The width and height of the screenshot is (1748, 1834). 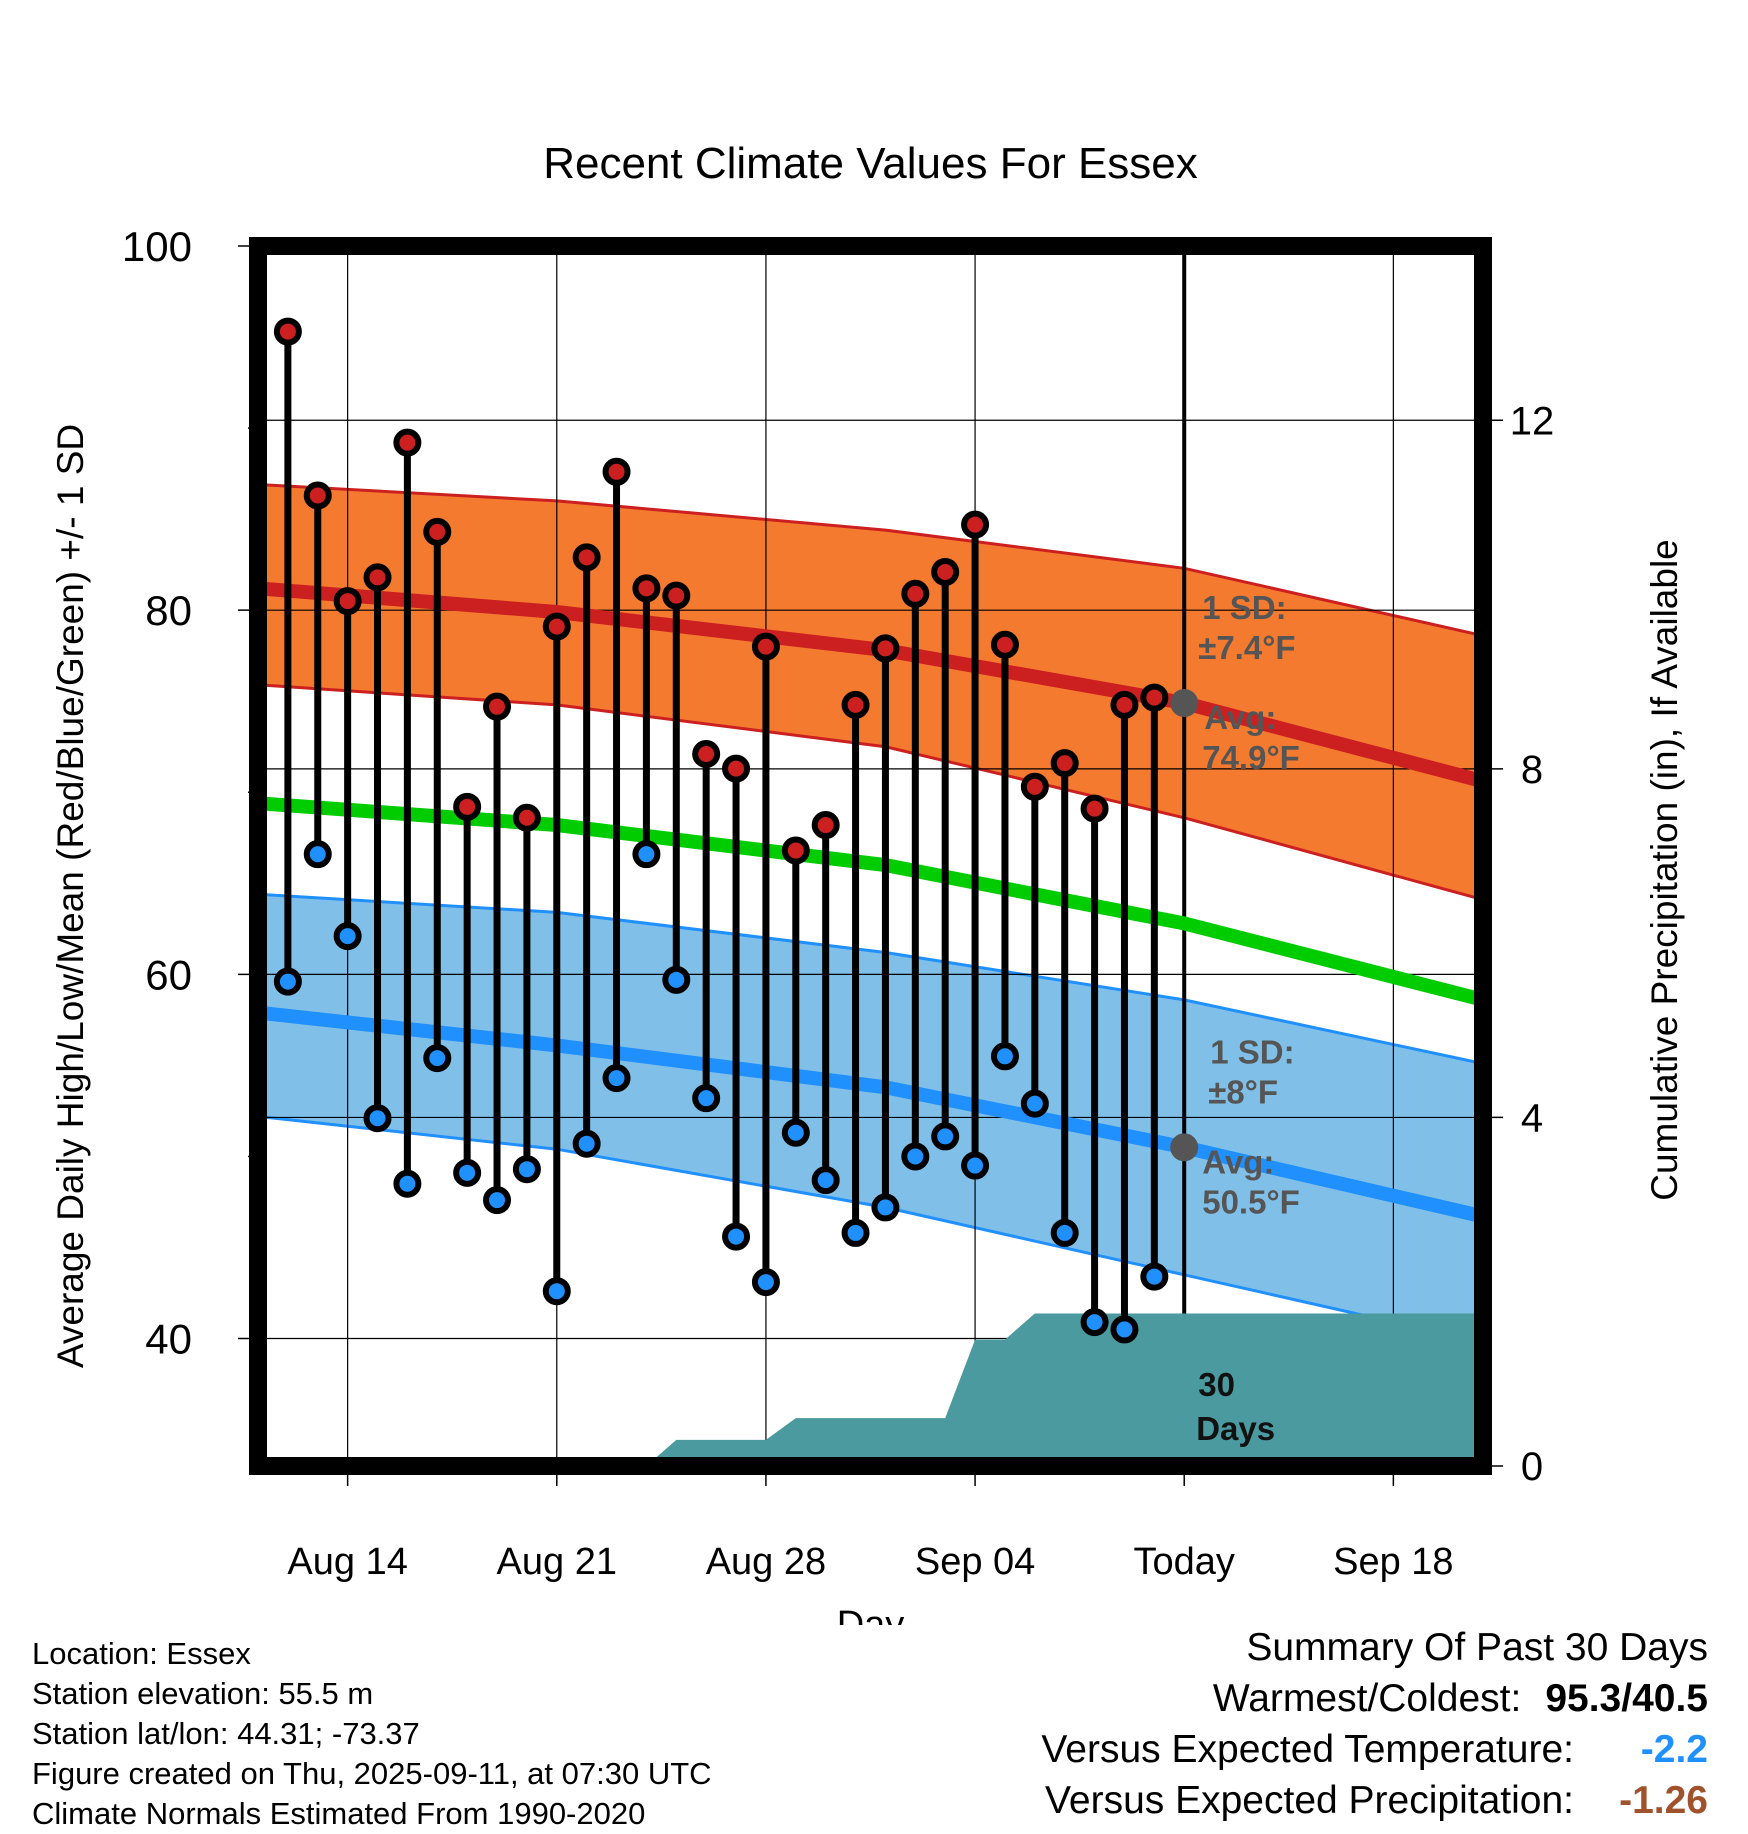 What do you see at coordinates (870, 1389) in the screenshot?
I see `cumulative-precip-area` at bounding box center [870, 1389].